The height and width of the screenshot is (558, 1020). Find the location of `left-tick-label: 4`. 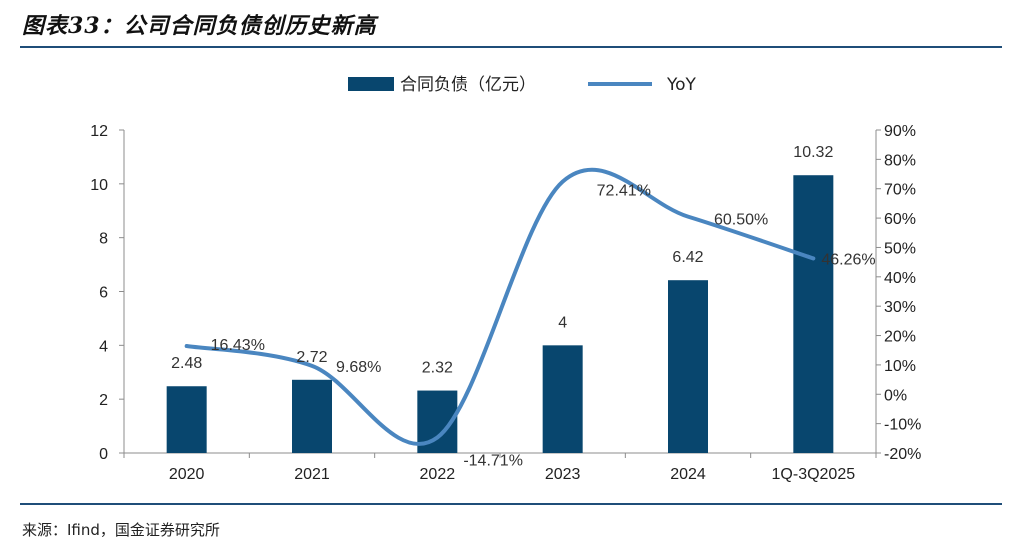

left-tick-label: 4 is located at coordinates (103, 346).